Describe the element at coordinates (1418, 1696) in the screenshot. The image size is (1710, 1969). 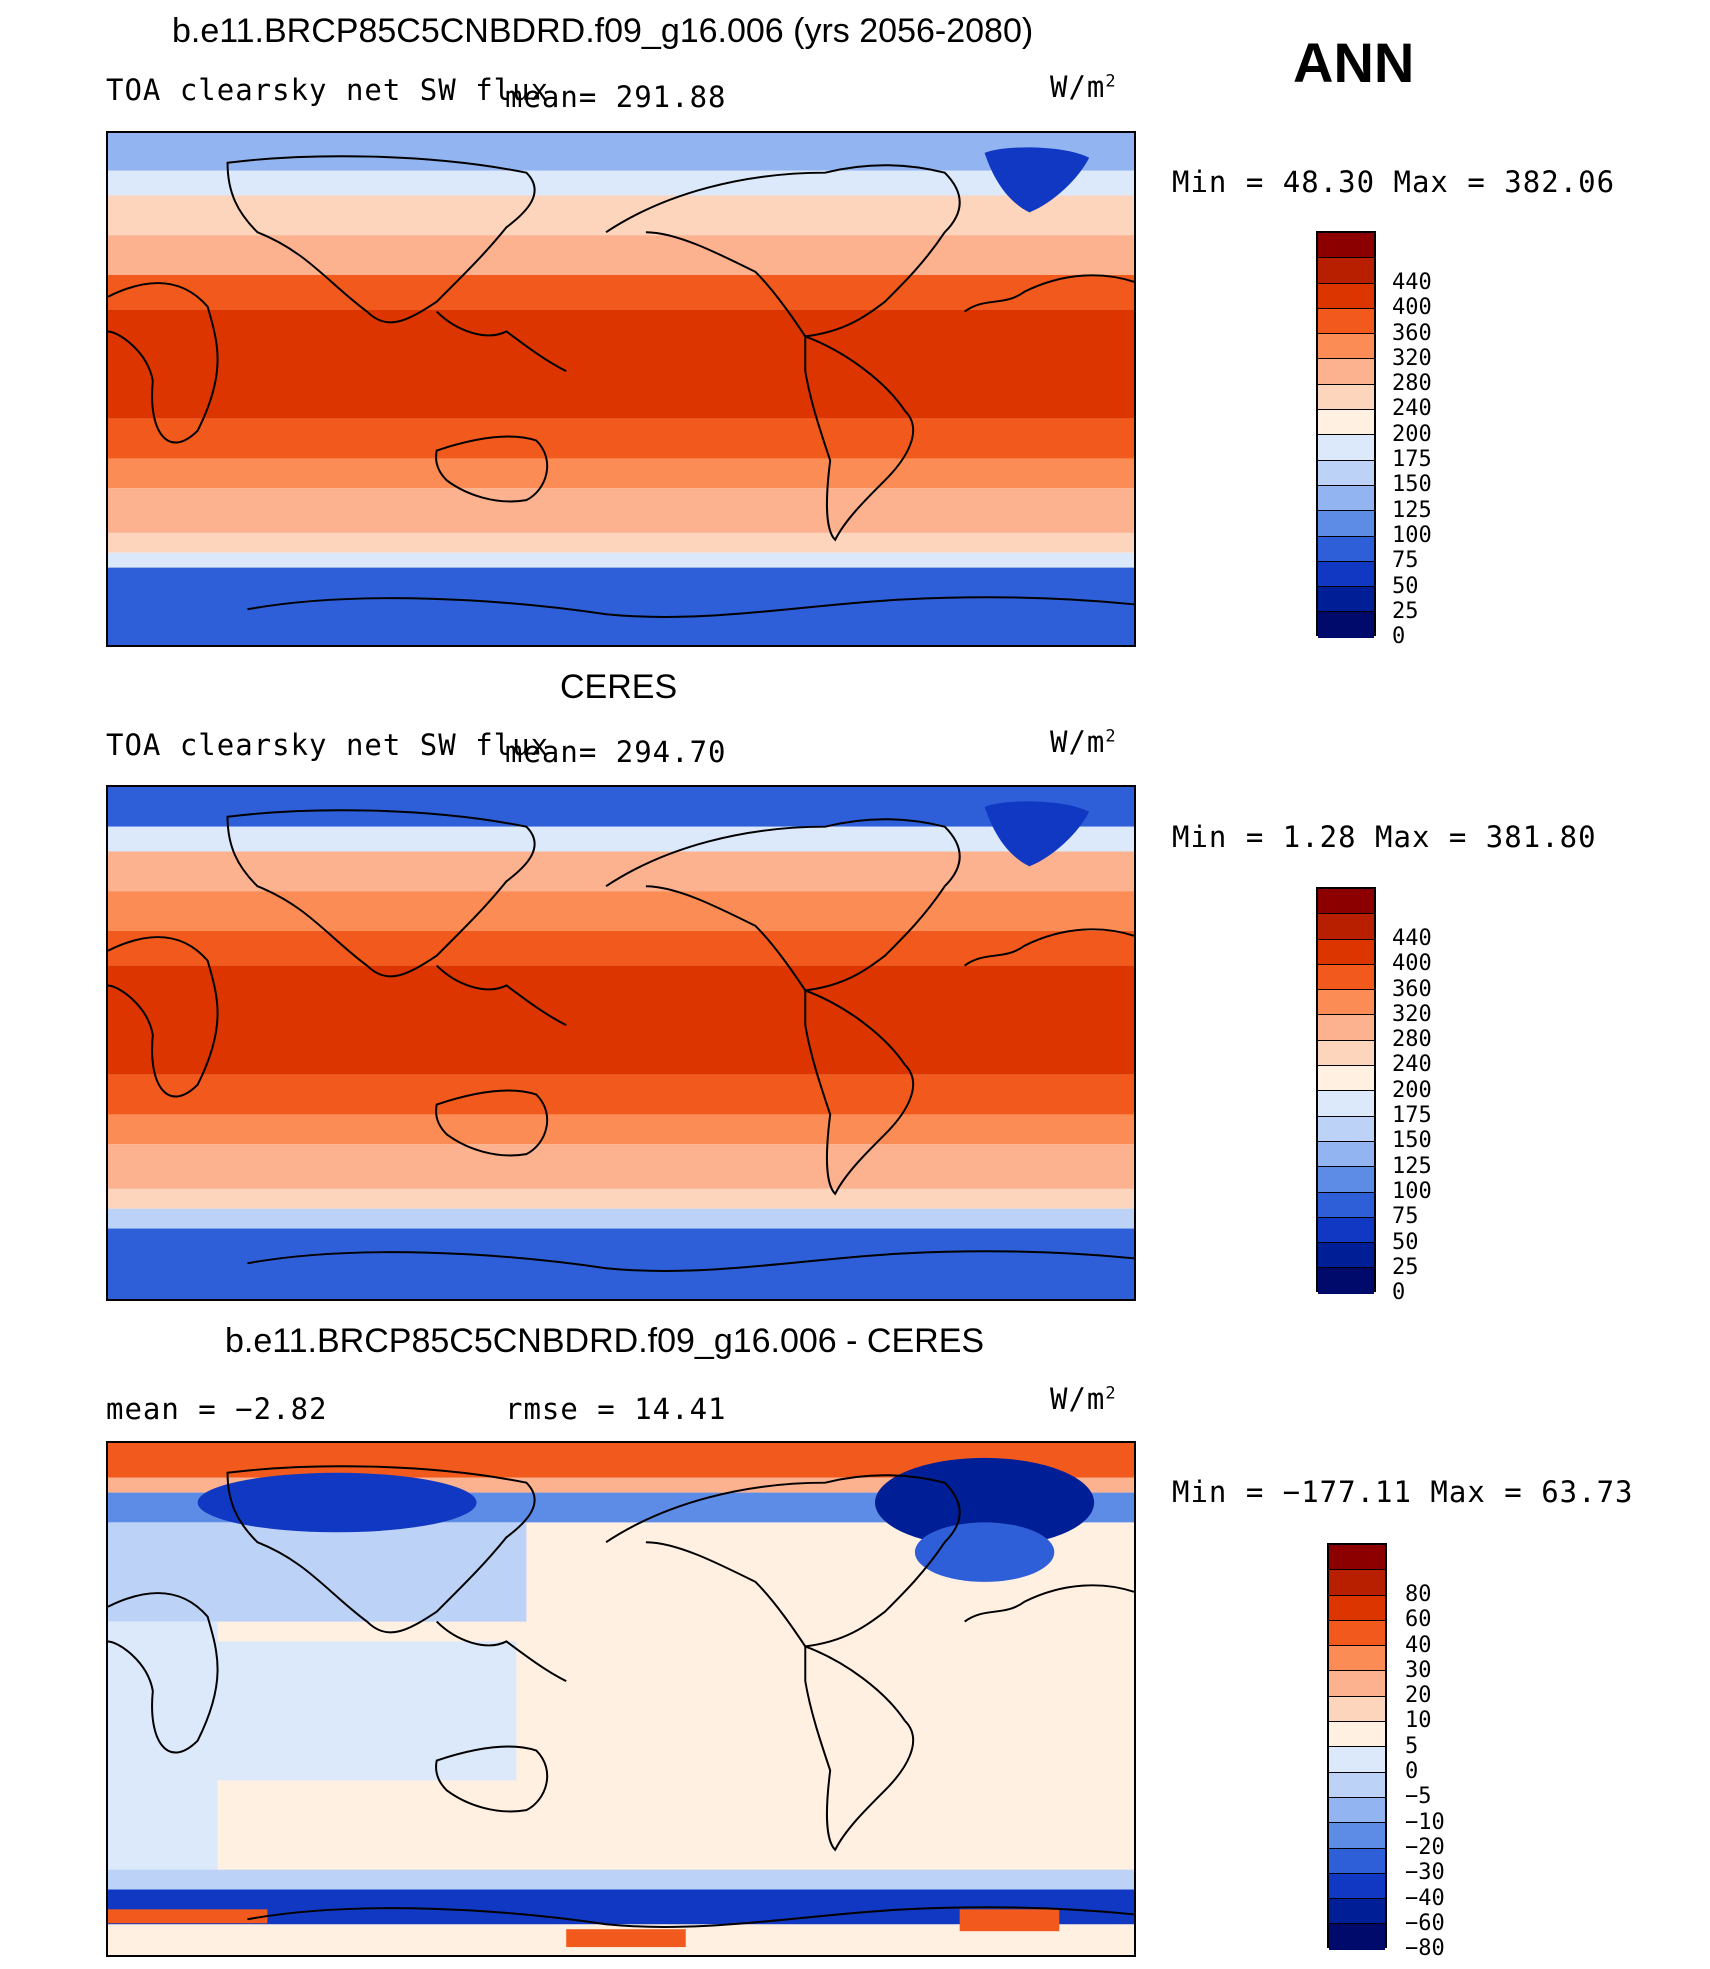
I see `colorbar-tick: 20` at that location.